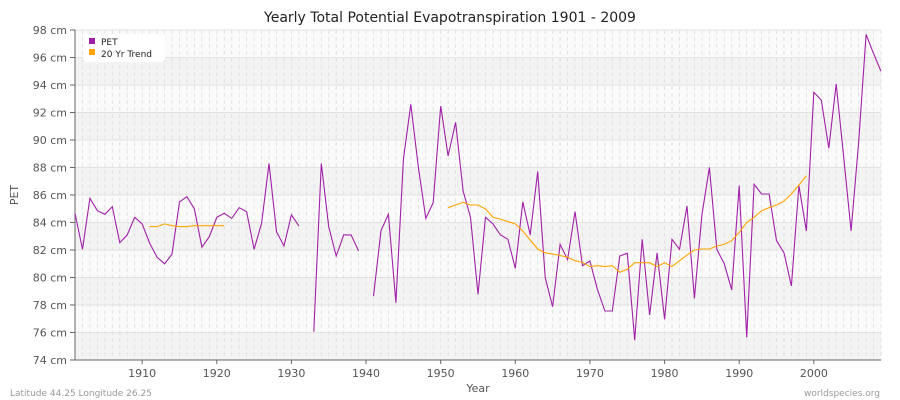 The image size is (900, 400). Describe the element at coordinates (50, 58) in the screenshot. I see `y-tick-label: 96 cm` at that location.